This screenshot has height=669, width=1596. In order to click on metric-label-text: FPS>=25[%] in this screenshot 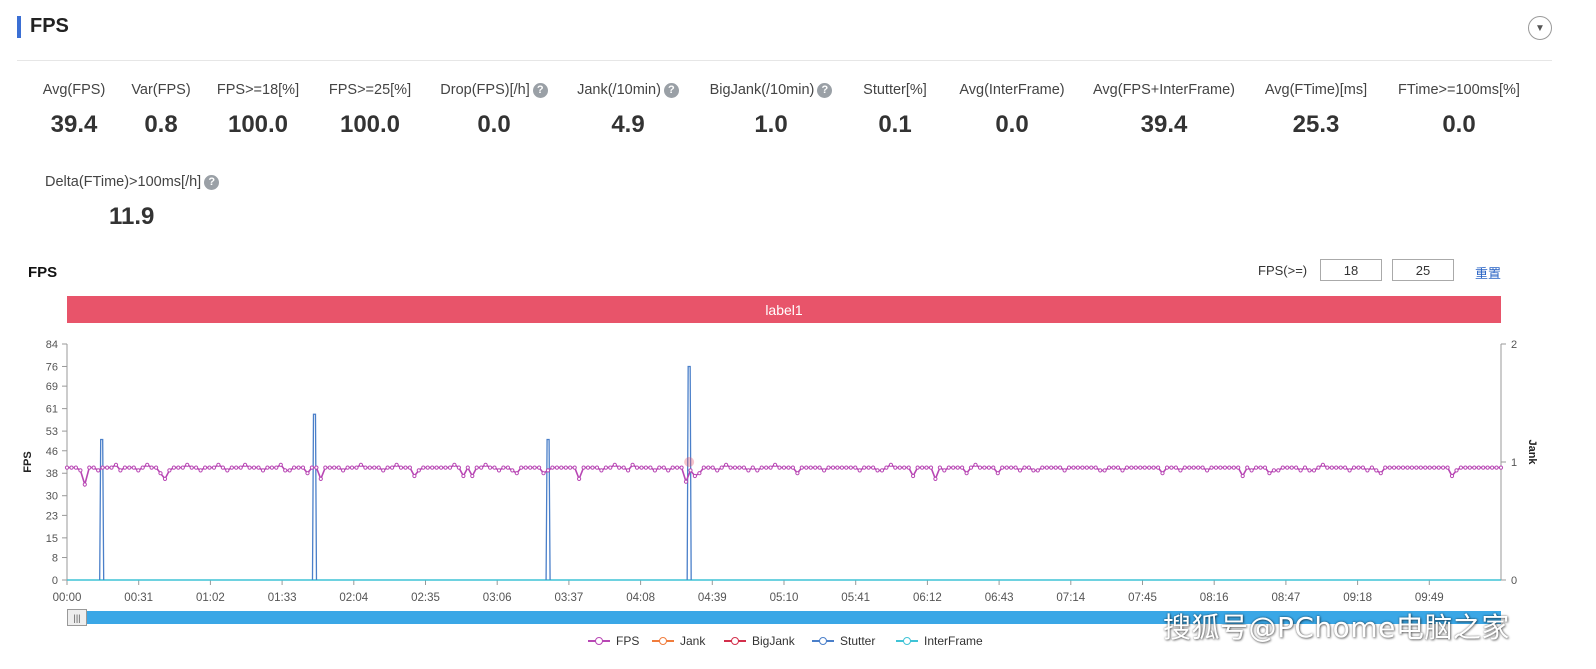, I will do `click(370, 90)`.